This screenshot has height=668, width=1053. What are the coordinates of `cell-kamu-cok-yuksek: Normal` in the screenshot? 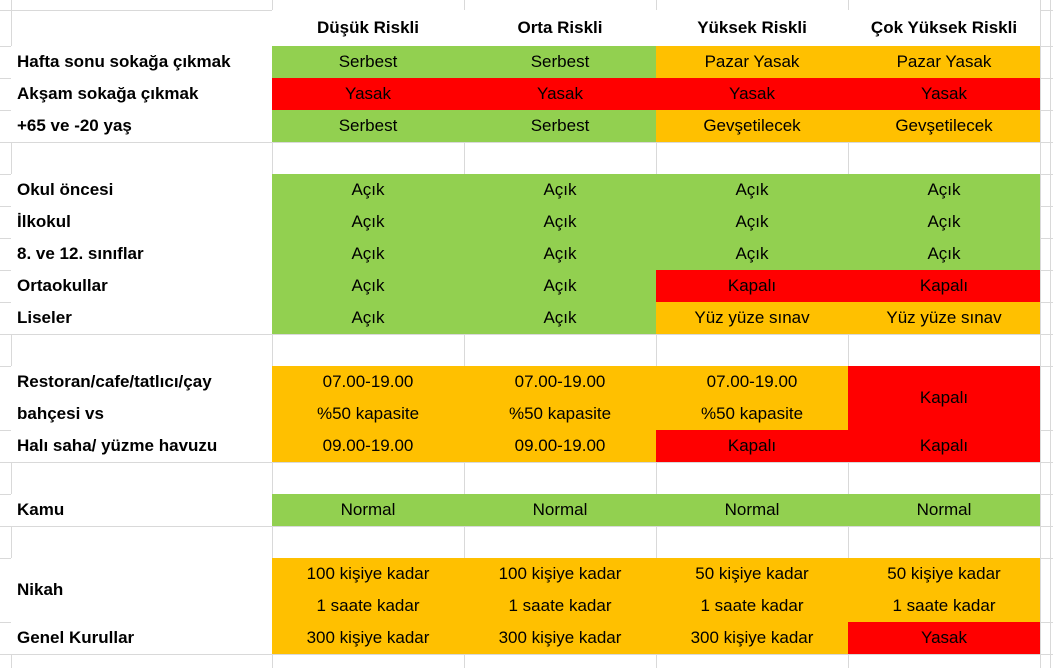 It's located at (944, 510).